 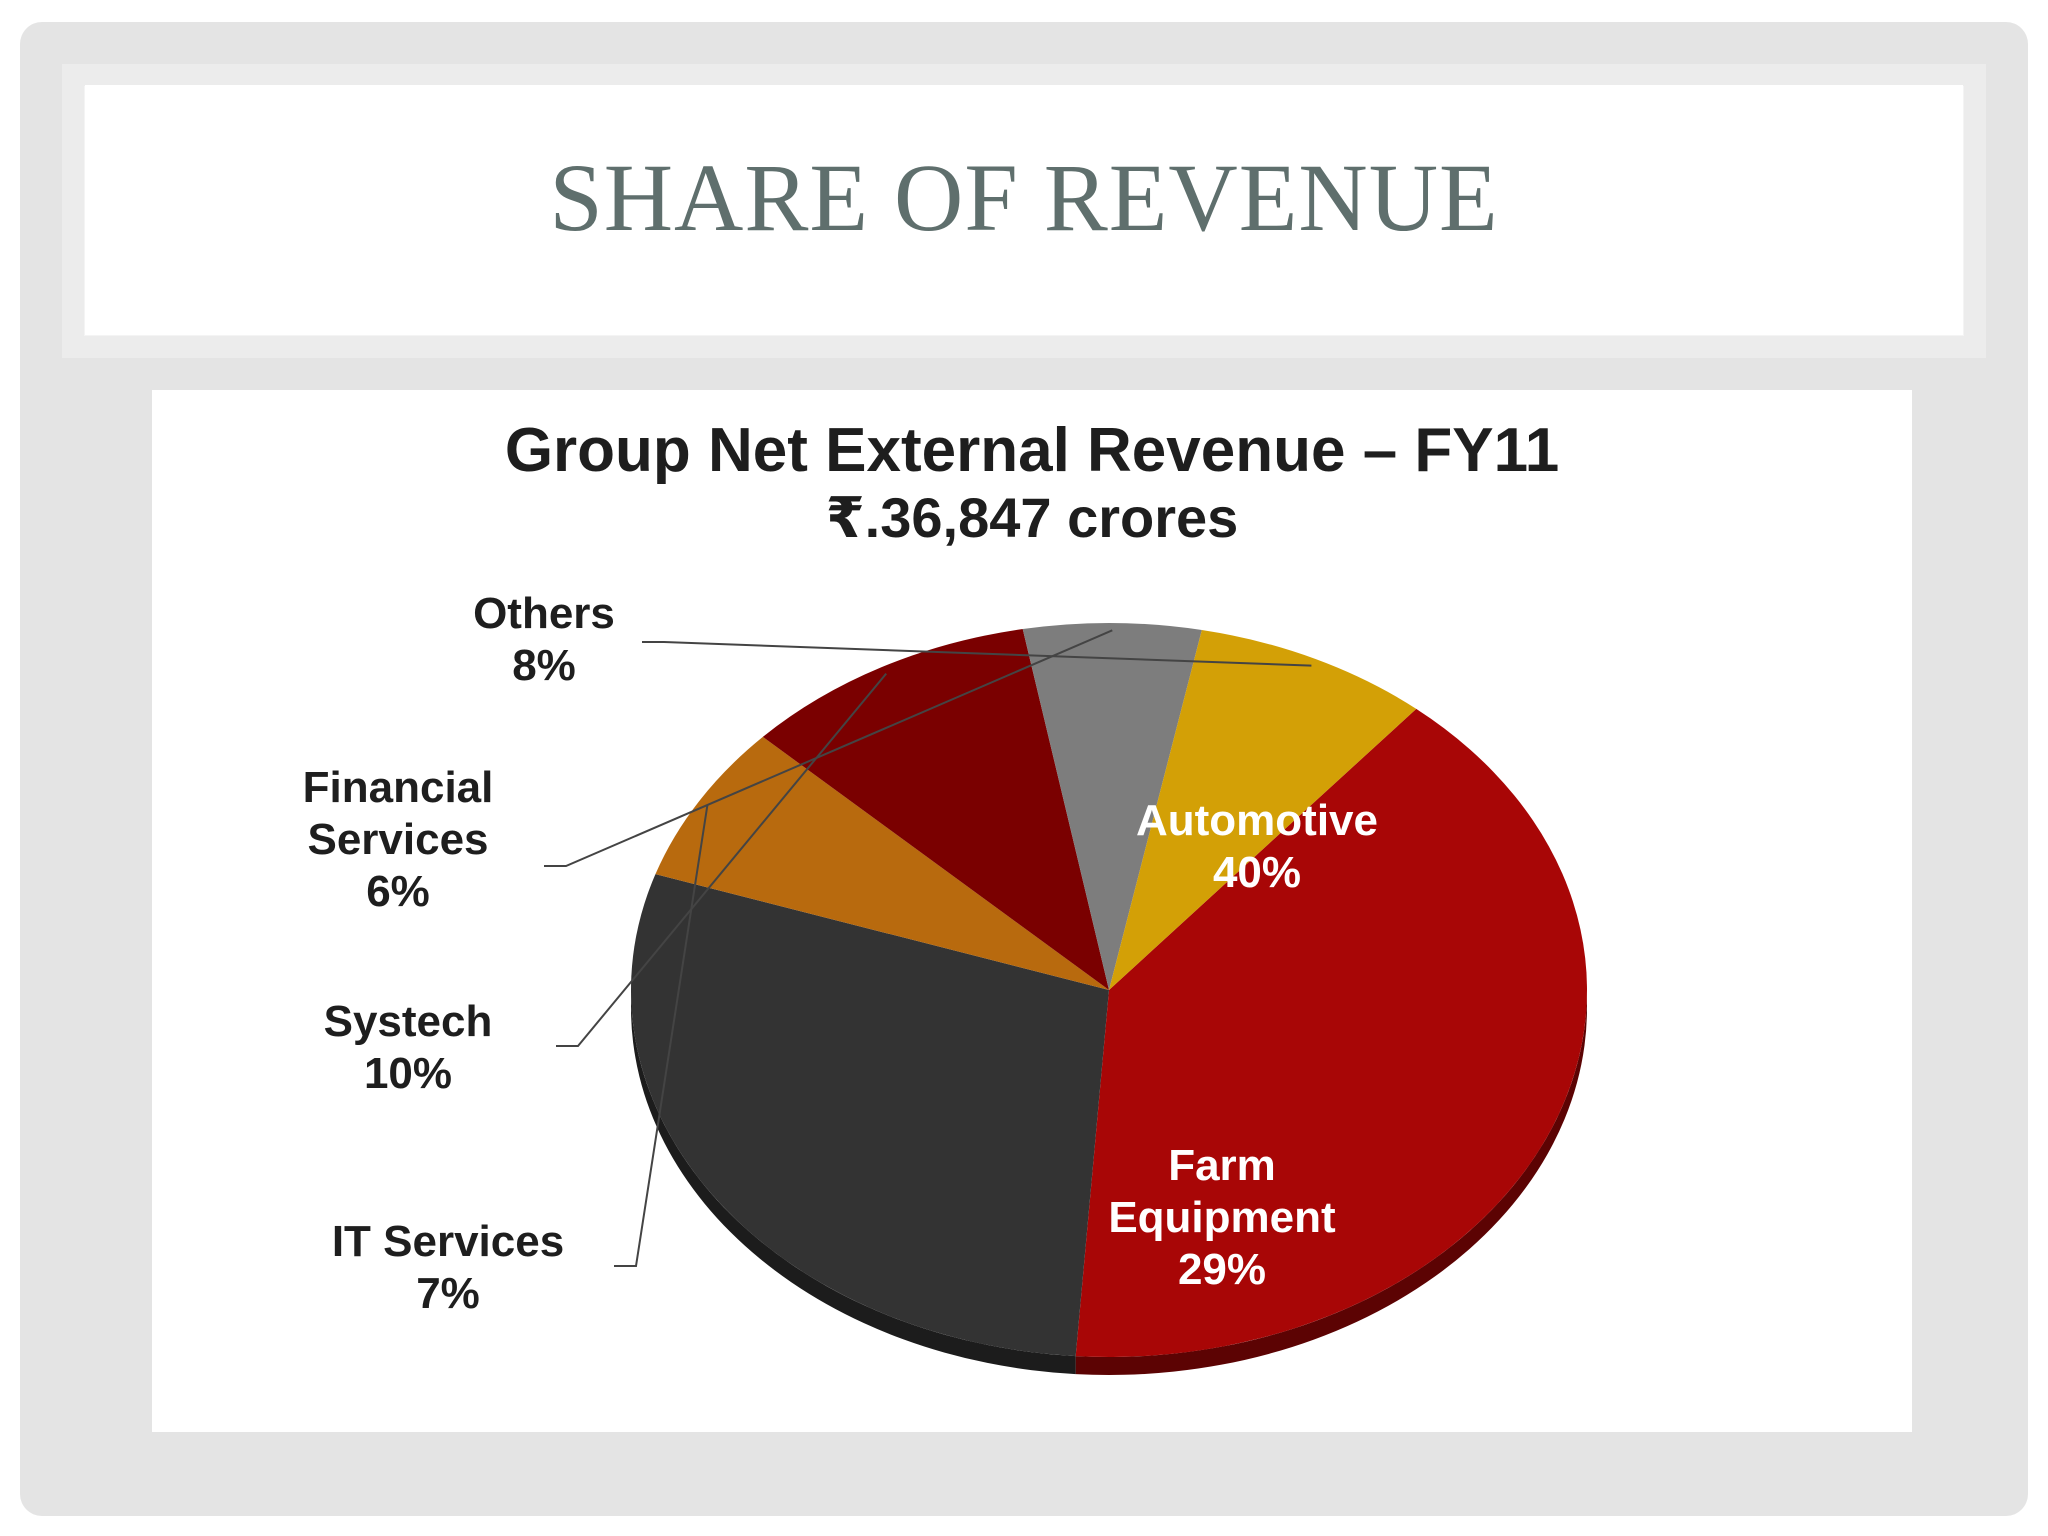 I want to click on leader-line-financial-services, so click(x=828, y=748).